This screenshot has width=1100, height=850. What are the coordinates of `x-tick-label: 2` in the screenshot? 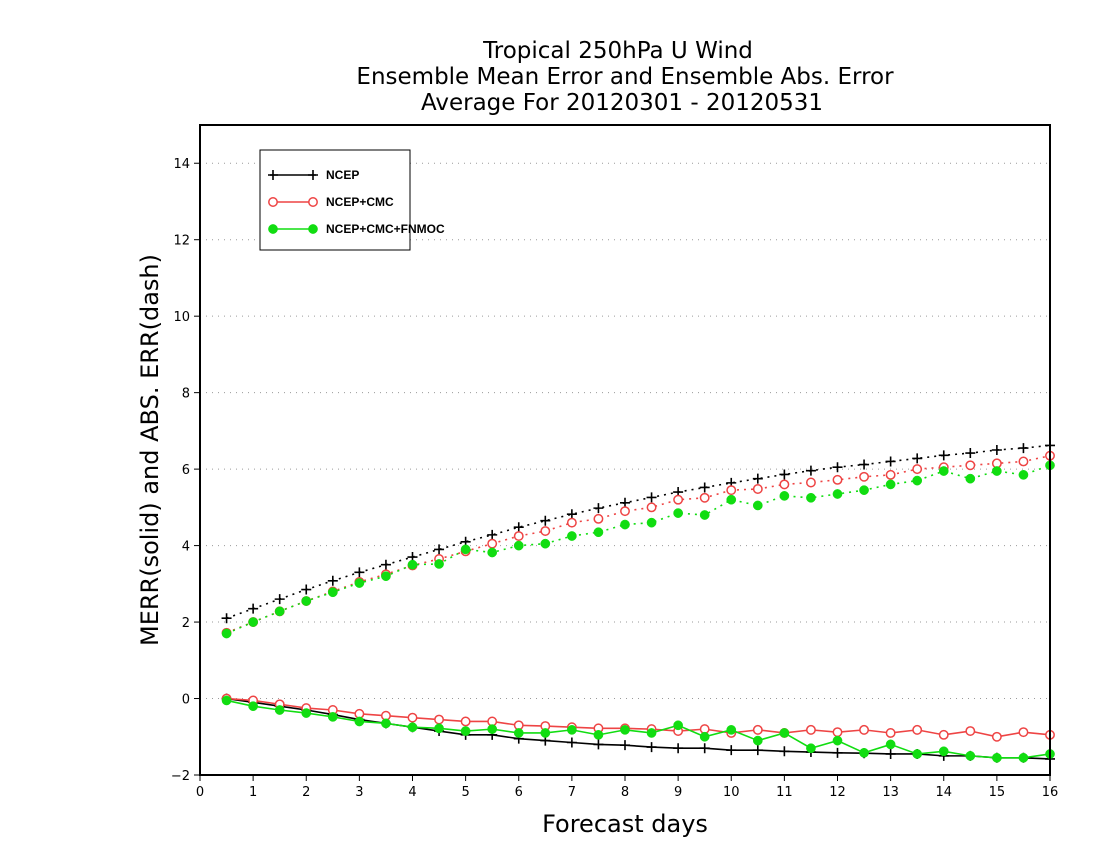 It's located at (306, 792).